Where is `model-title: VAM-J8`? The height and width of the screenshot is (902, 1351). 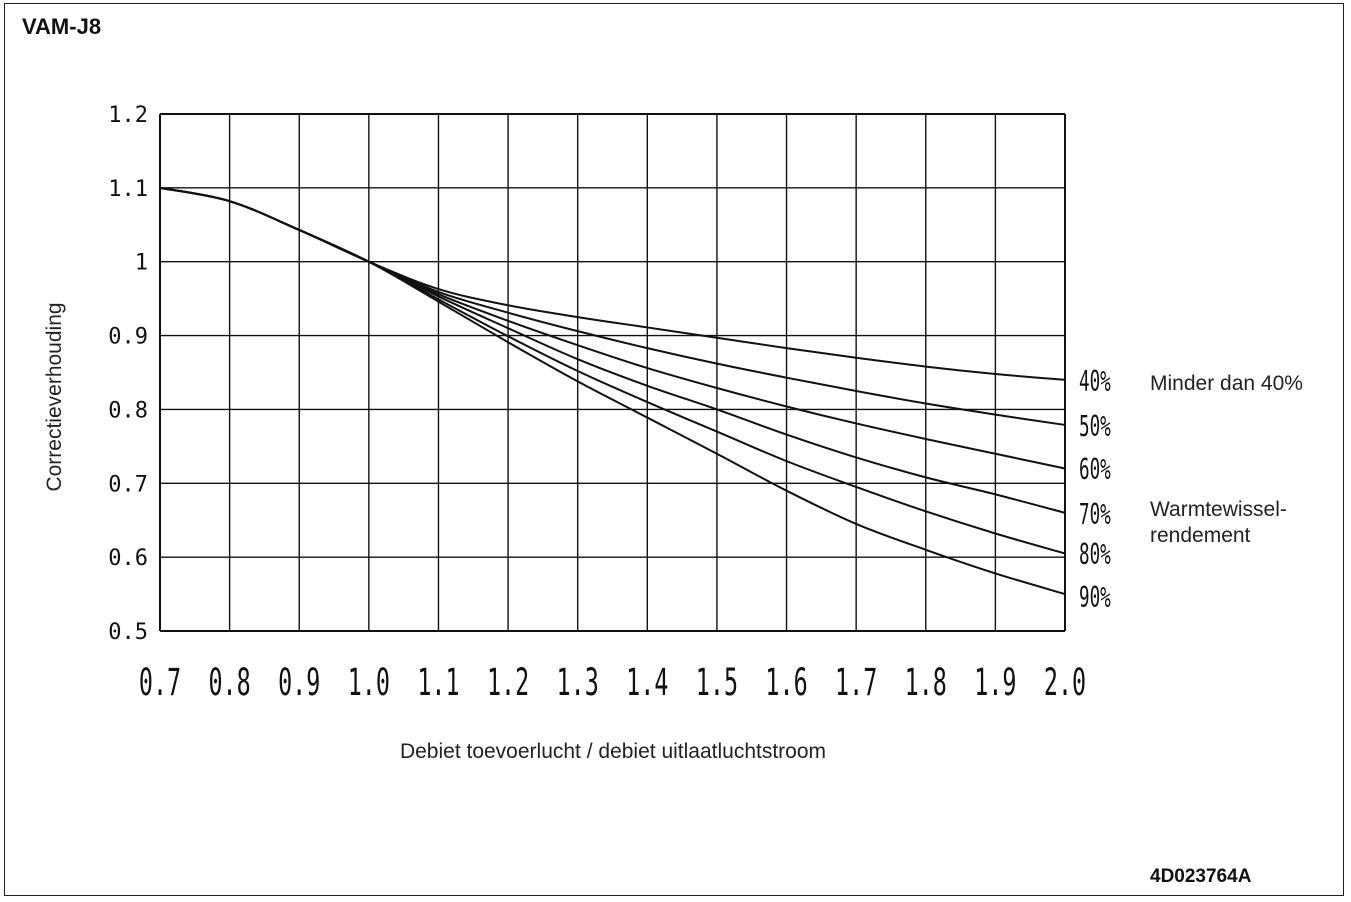 model-title: VAM-J8 is located at coordinates (62, 26).